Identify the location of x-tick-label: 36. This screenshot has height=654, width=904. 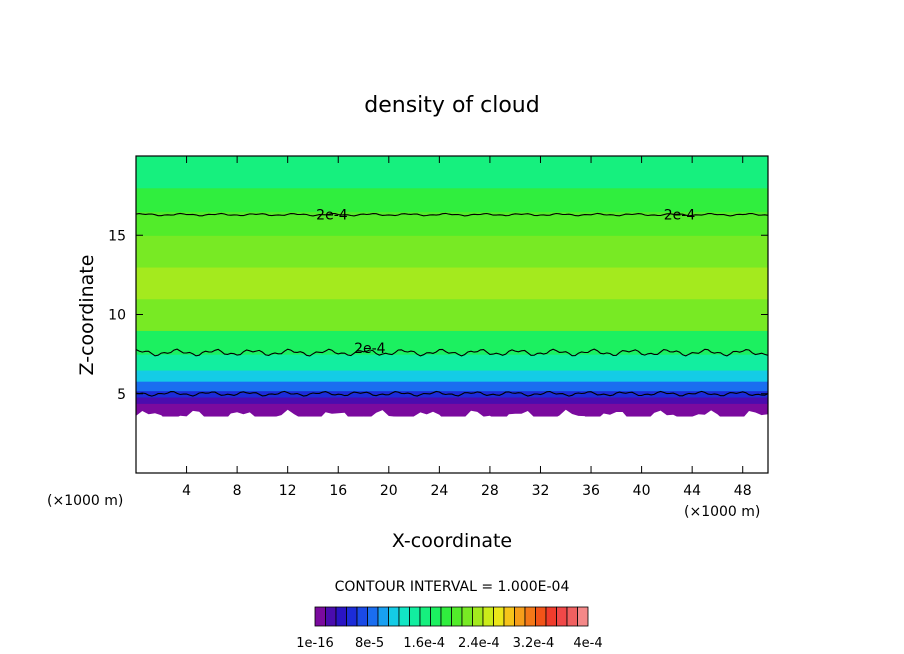
(591, 491).